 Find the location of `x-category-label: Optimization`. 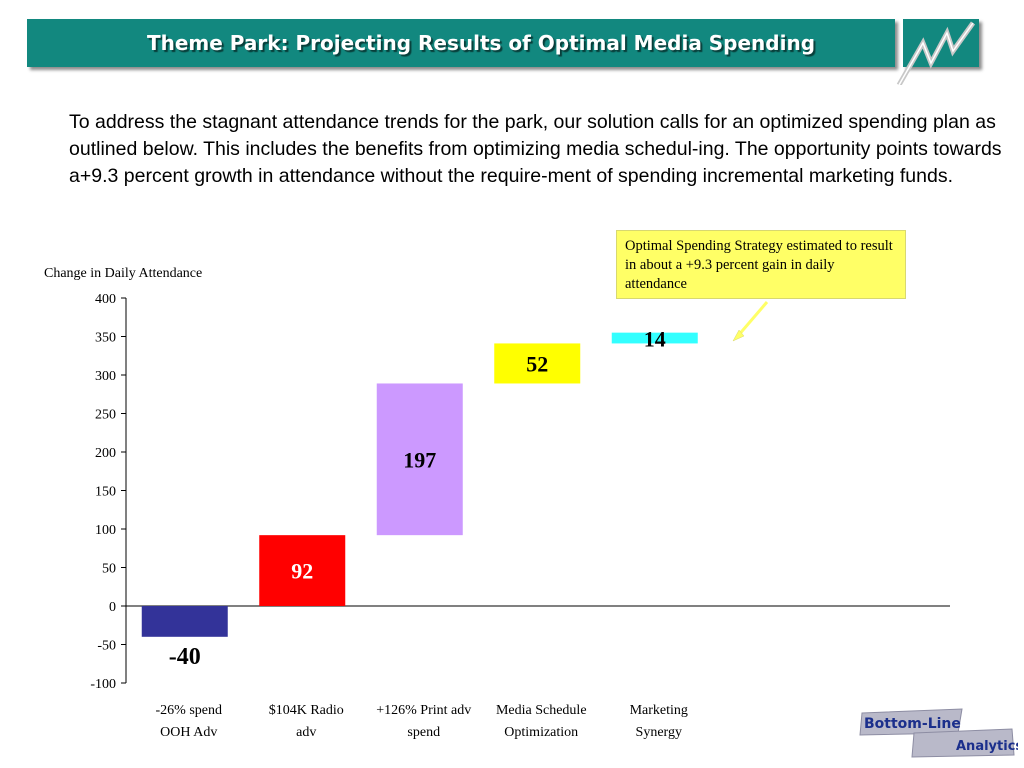

x-category-label: Optimization is located at coordinates (541, 732).